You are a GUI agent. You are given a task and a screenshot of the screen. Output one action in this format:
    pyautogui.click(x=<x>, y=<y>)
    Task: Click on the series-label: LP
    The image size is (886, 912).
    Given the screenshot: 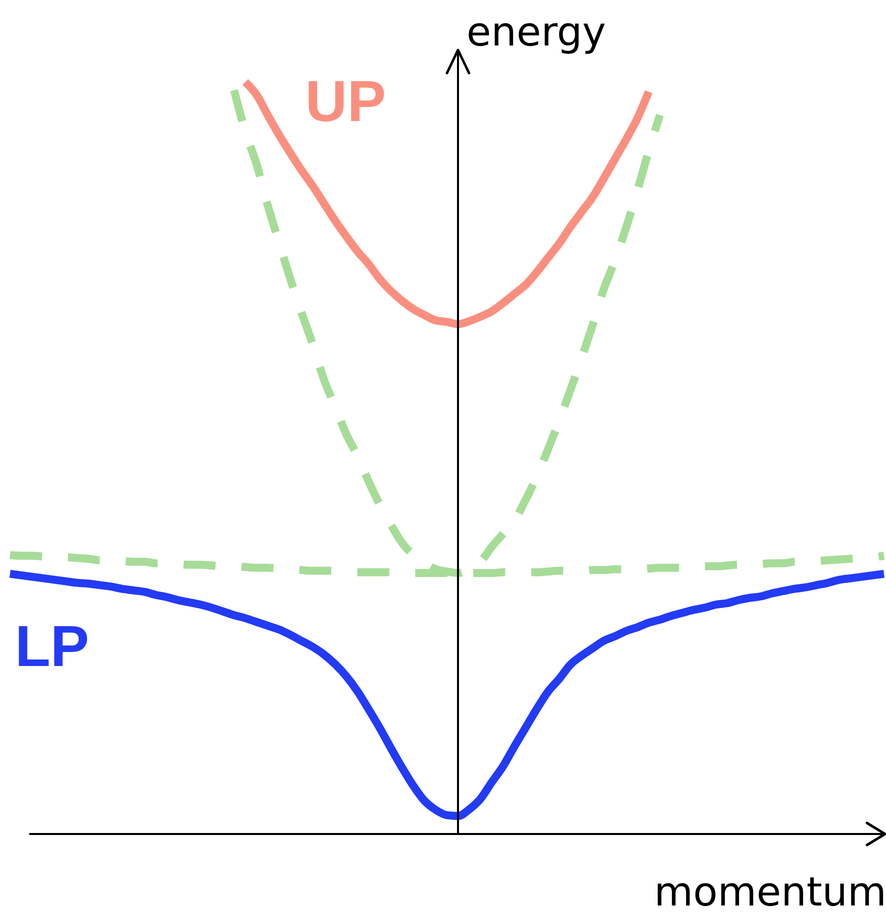 What is the action you would take?
    pyautogui.click(x=52, y=646)
    